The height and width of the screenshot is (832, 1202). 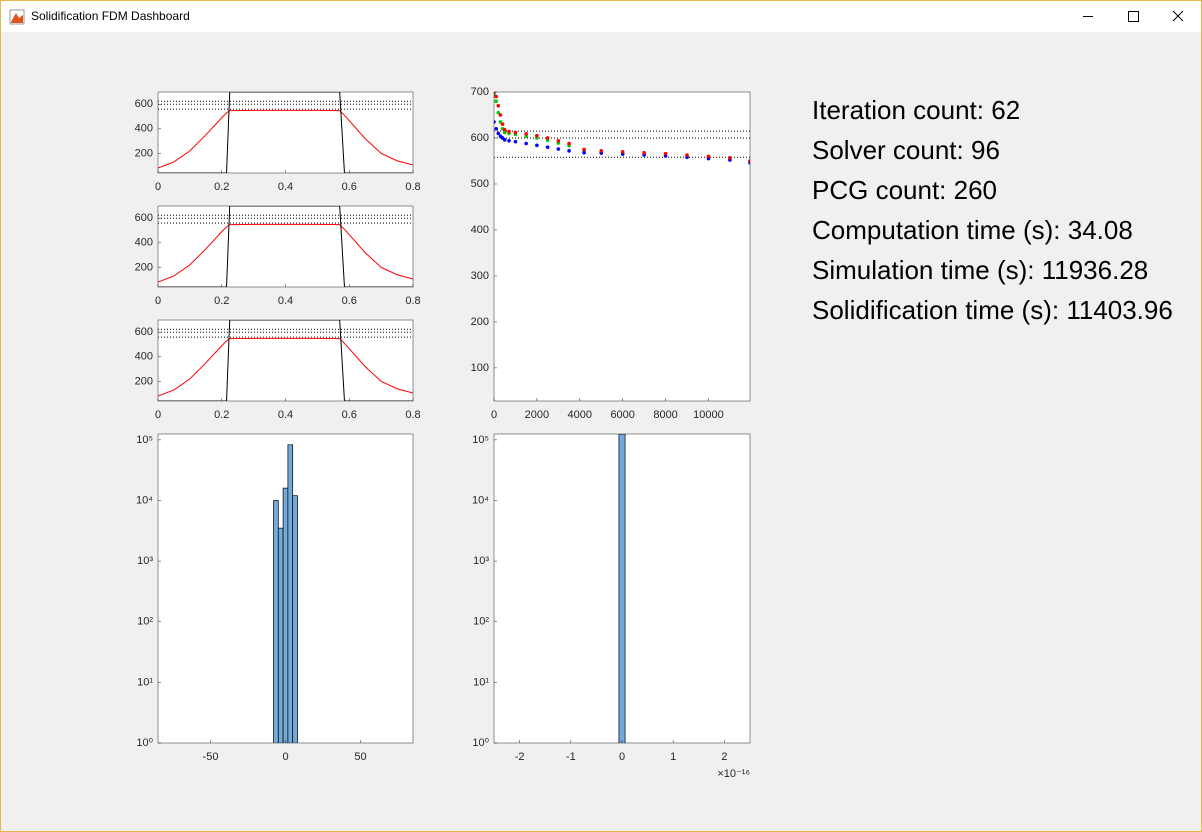 I want to click on x-tick-label: 10000, so click(x=708, y=415).